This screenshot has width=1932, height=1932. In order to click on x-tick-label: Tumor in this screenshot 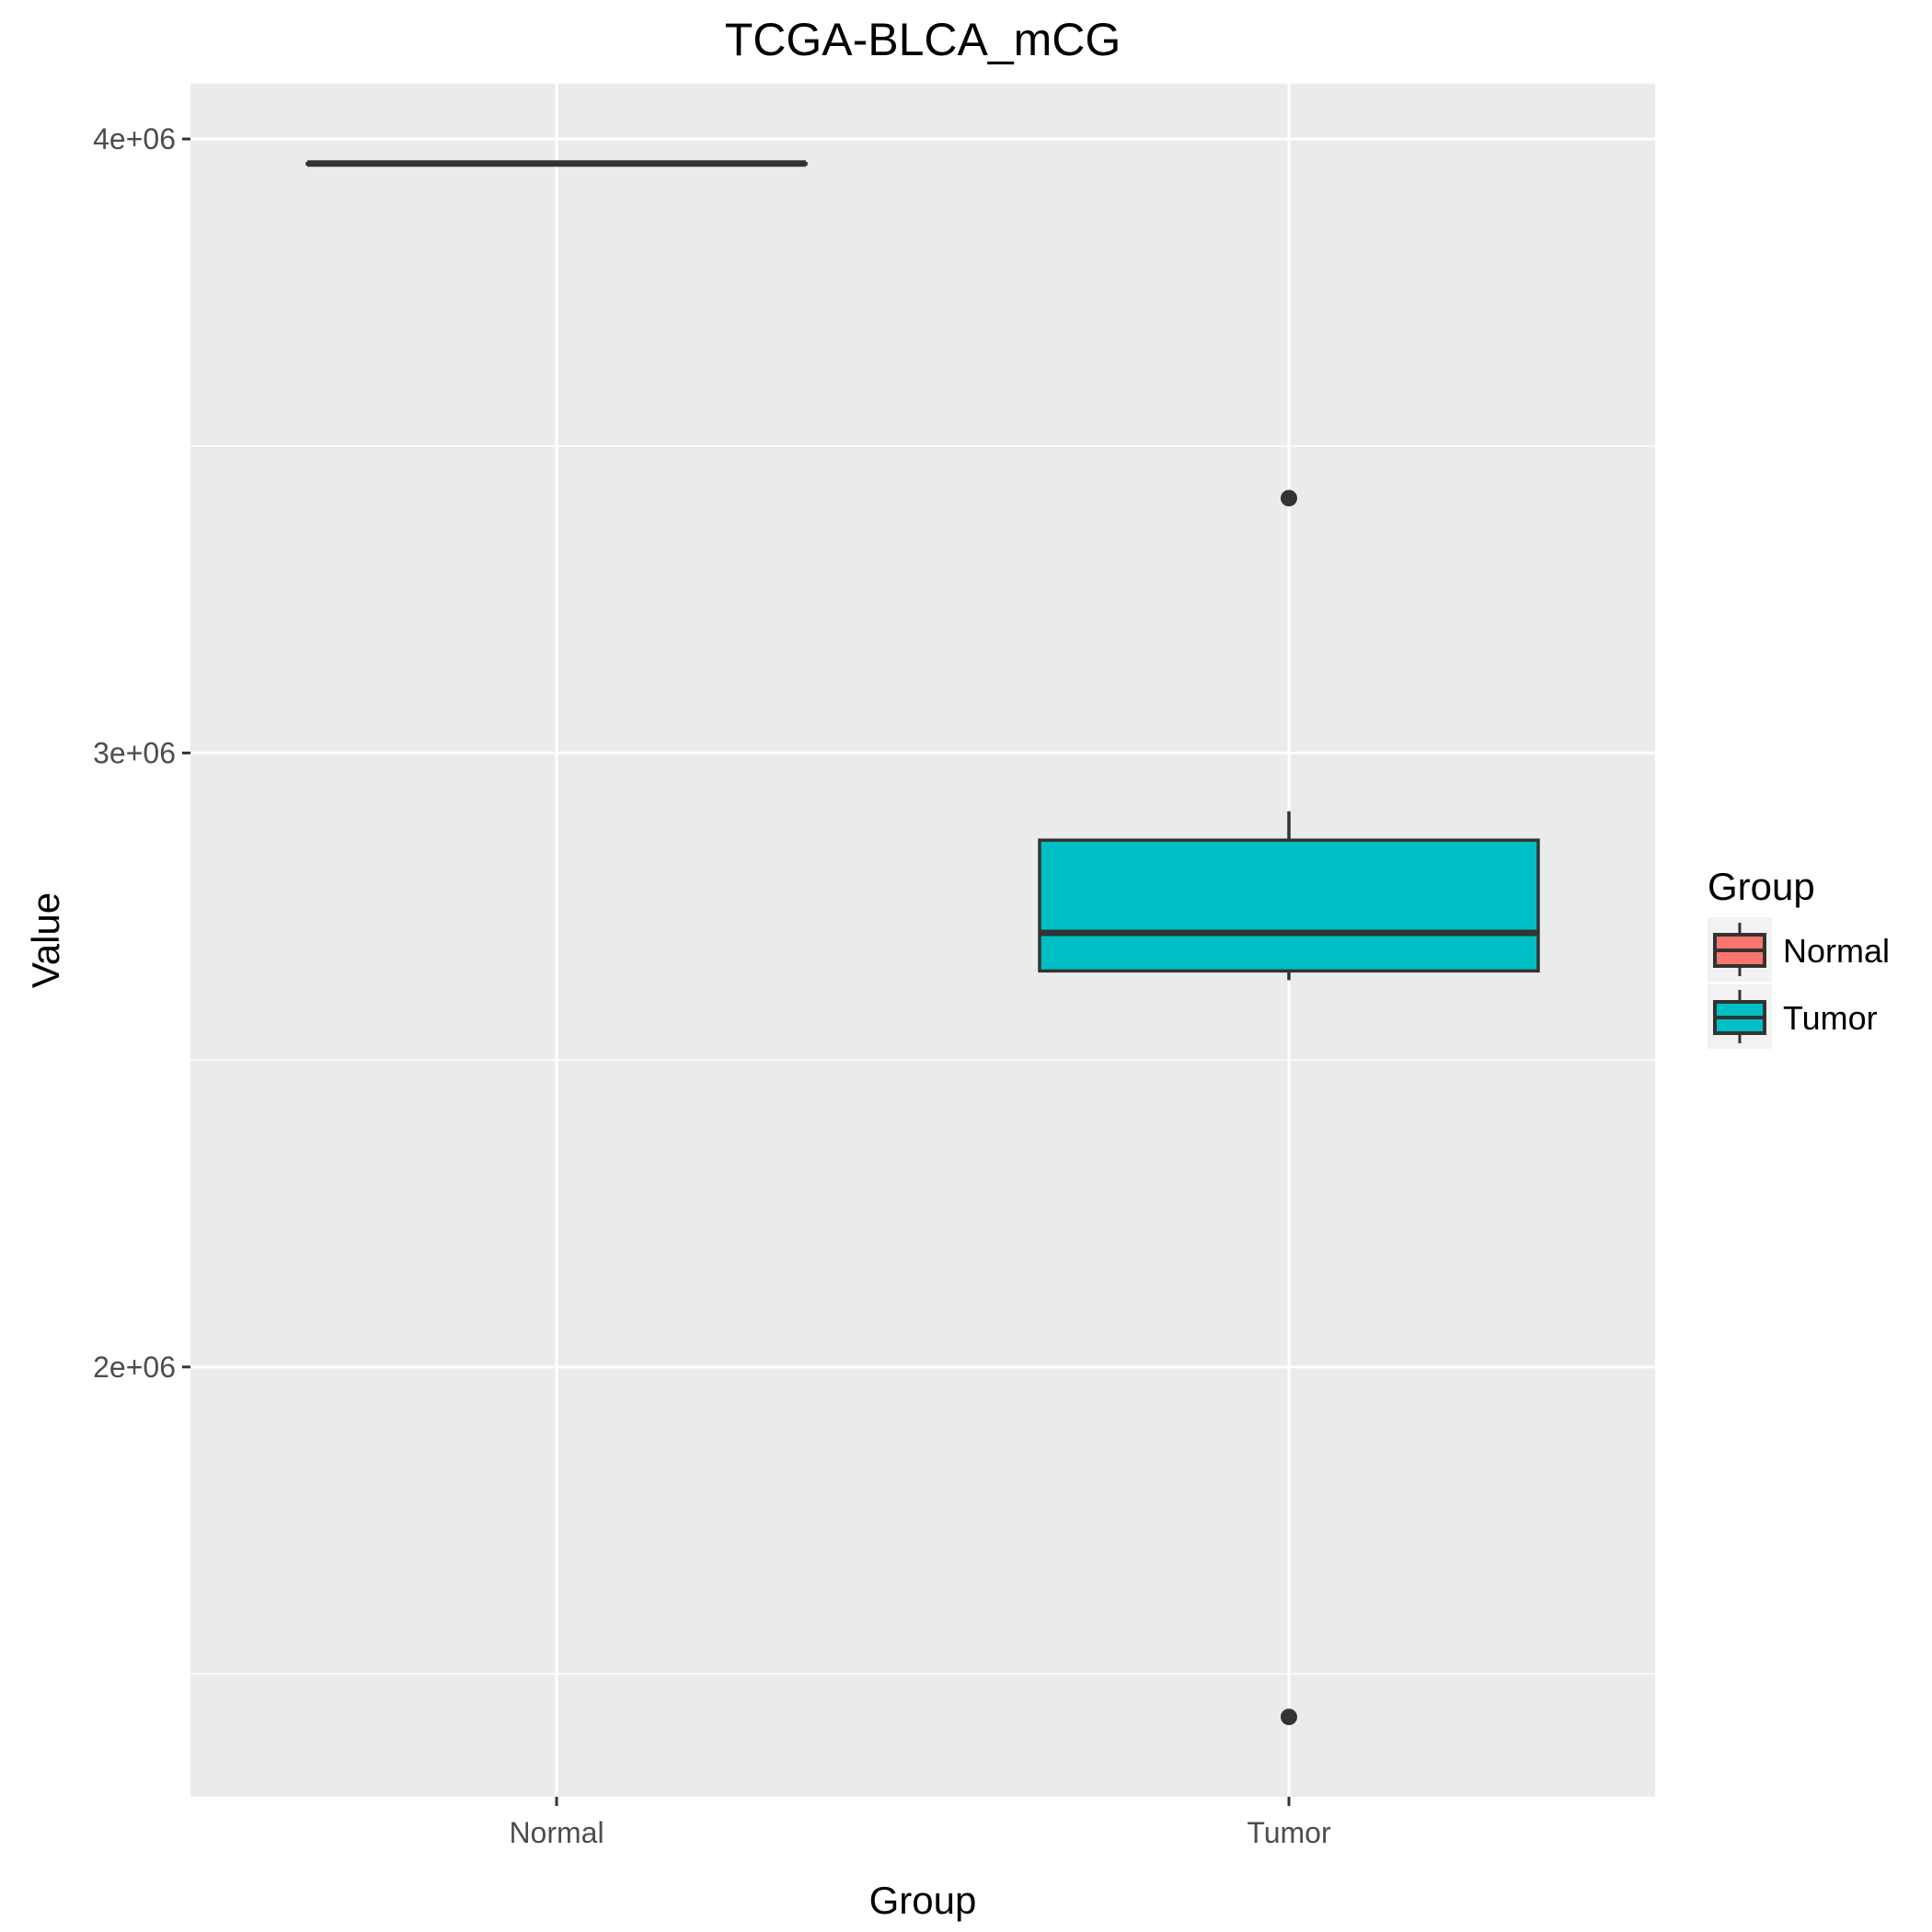, I will do `click(1289, 1832)`.